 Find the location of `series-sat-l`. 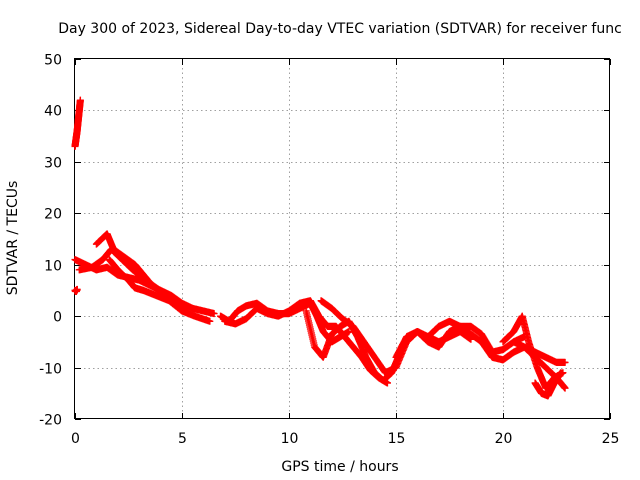

series-sat-l is located at coordinates (539, 365).